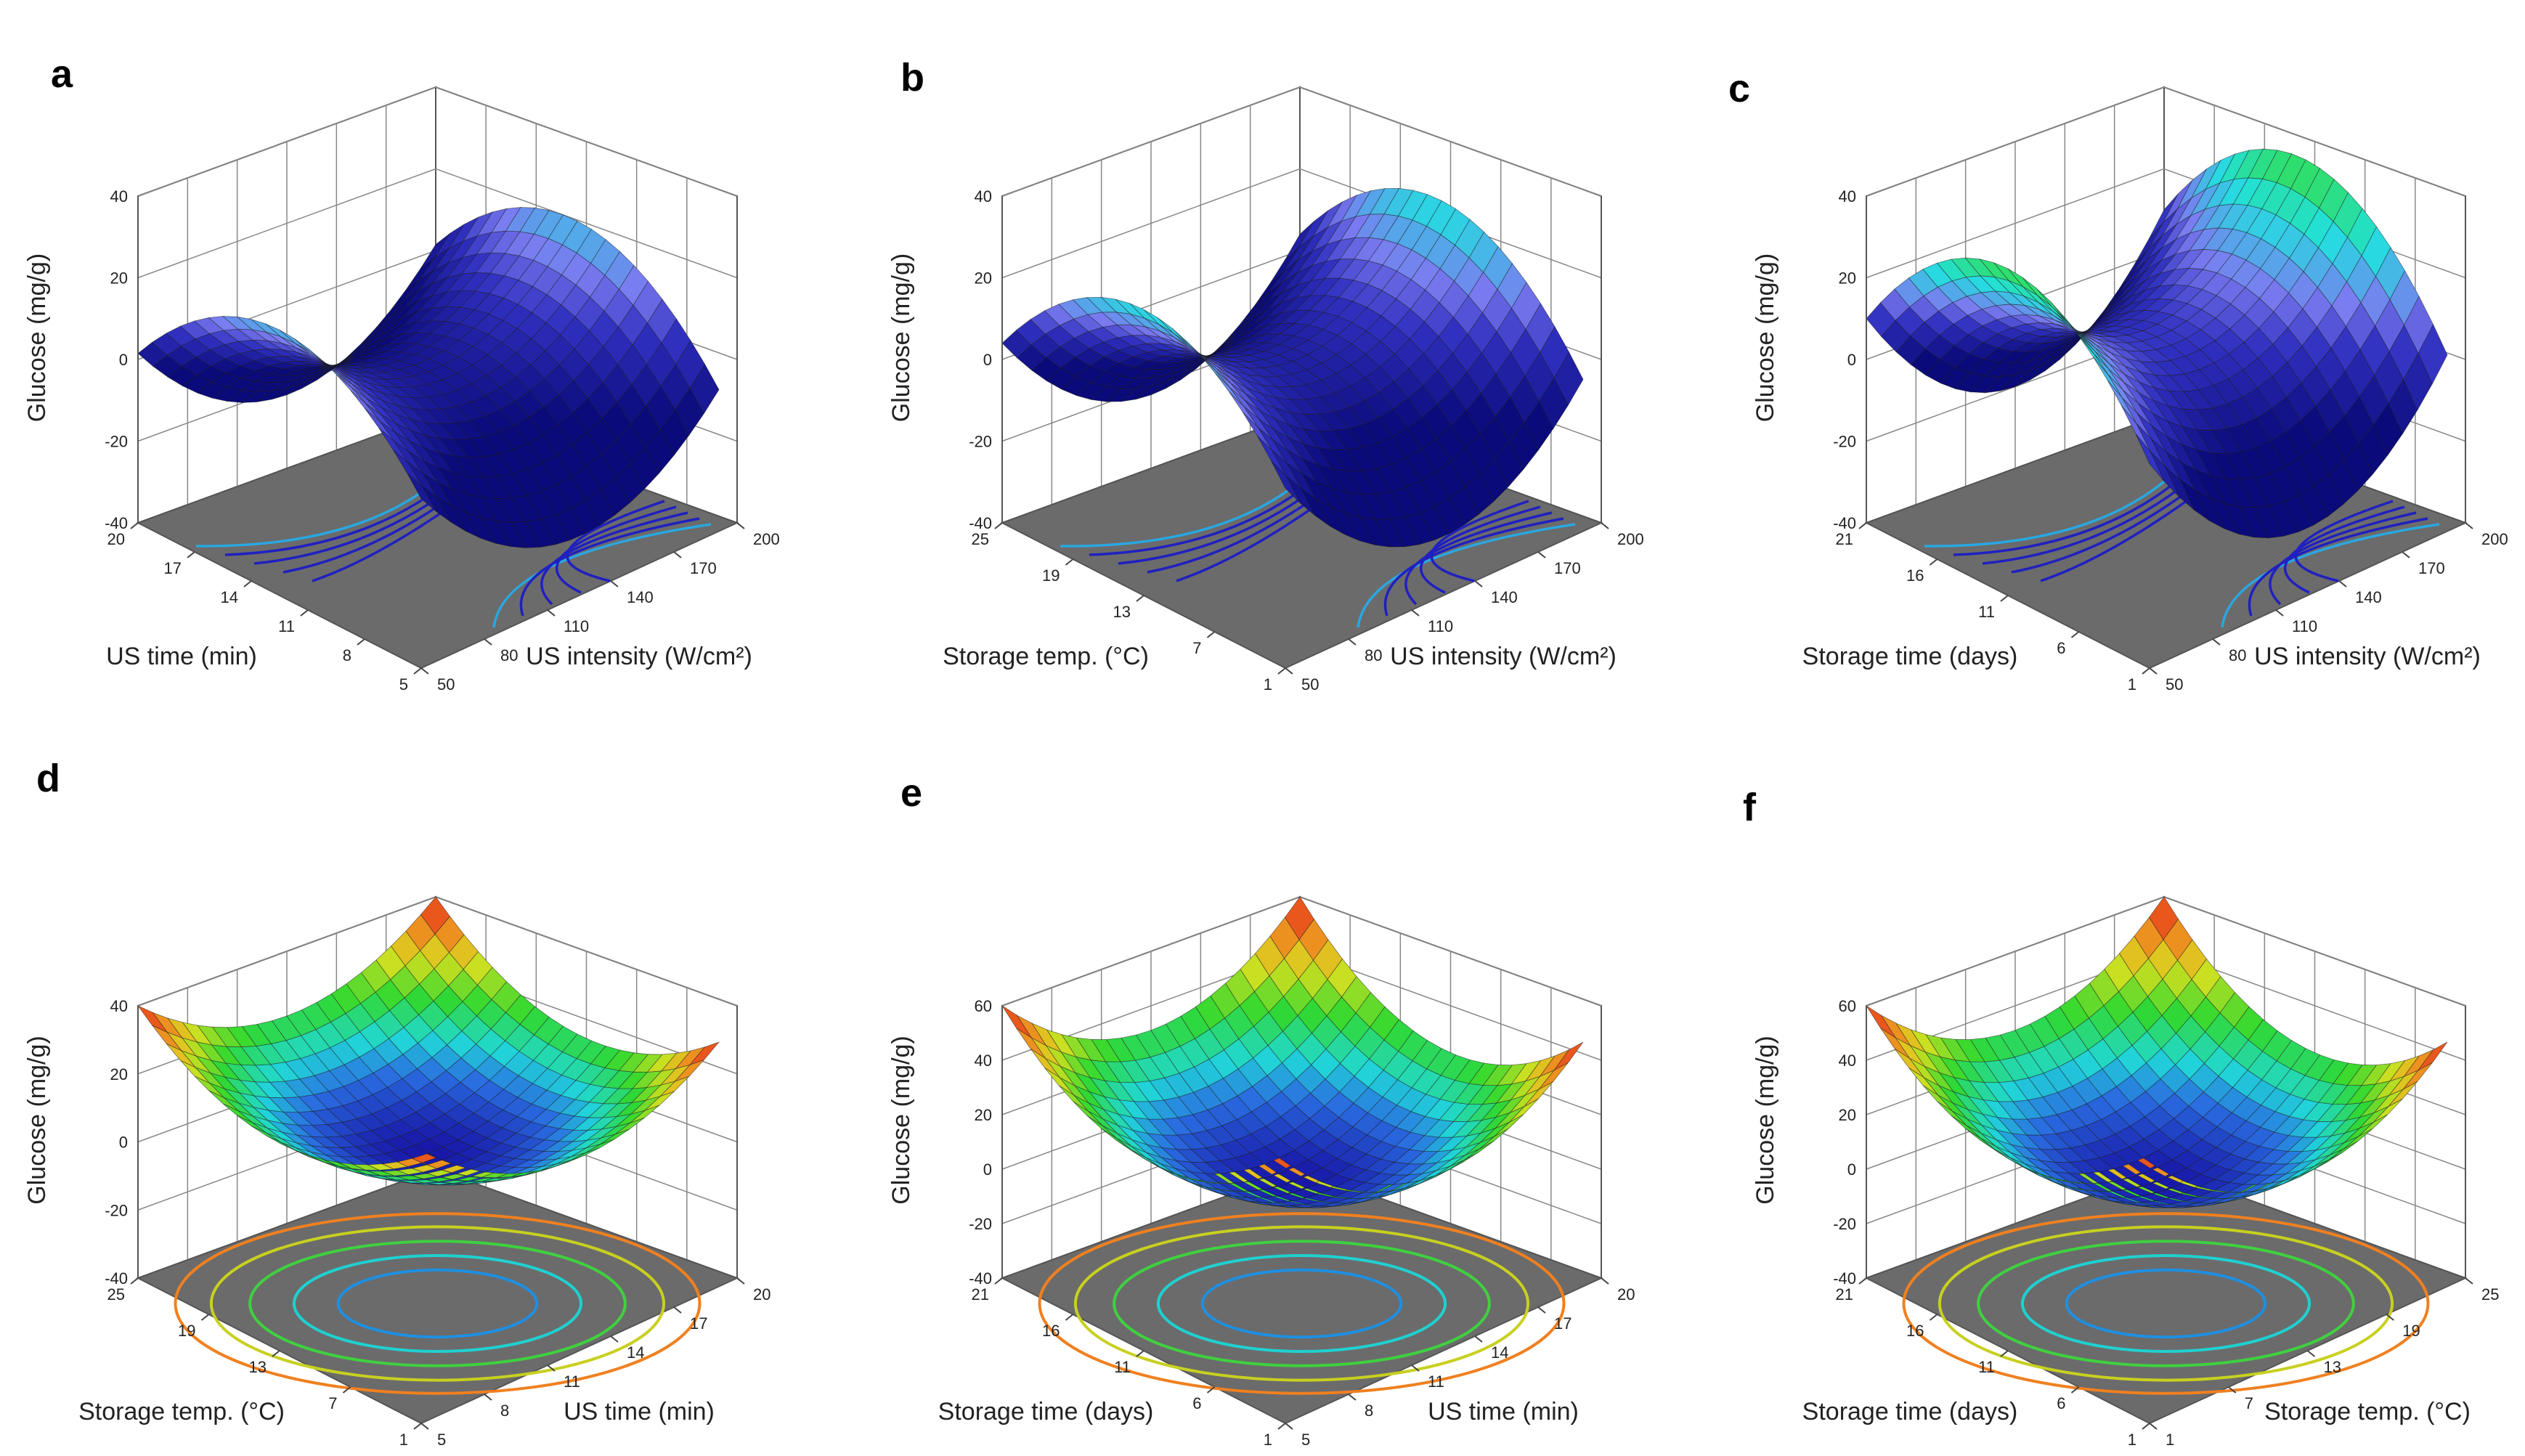  Describe the element at coordinates (1310, 684) in the screenshot. I see `x-tick-label: 50` at that location.